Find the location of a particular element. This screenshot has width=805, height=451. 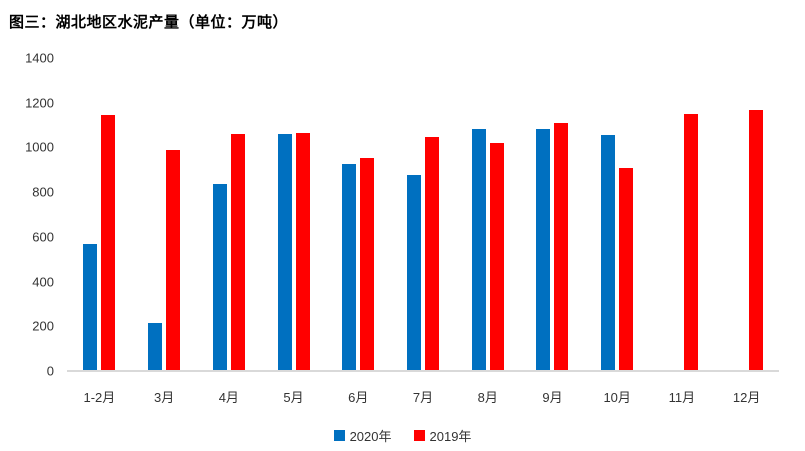

y-axis-tick-label: 400 is located at coordinates (43, 282).